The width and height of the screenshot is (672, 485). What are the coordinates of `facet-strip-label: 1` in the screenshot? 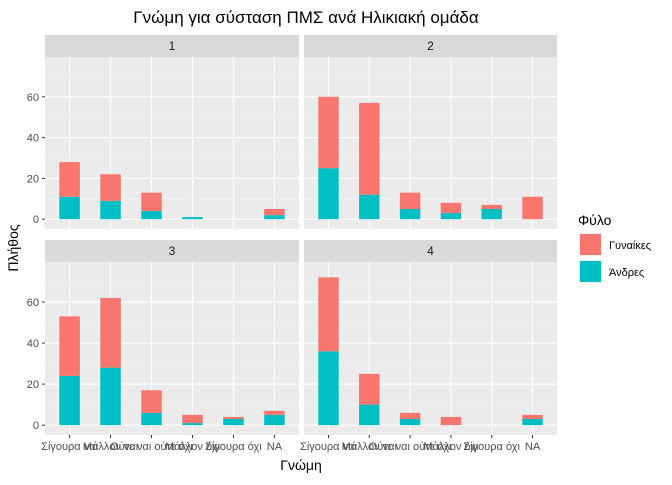 It's located at (172, 46).